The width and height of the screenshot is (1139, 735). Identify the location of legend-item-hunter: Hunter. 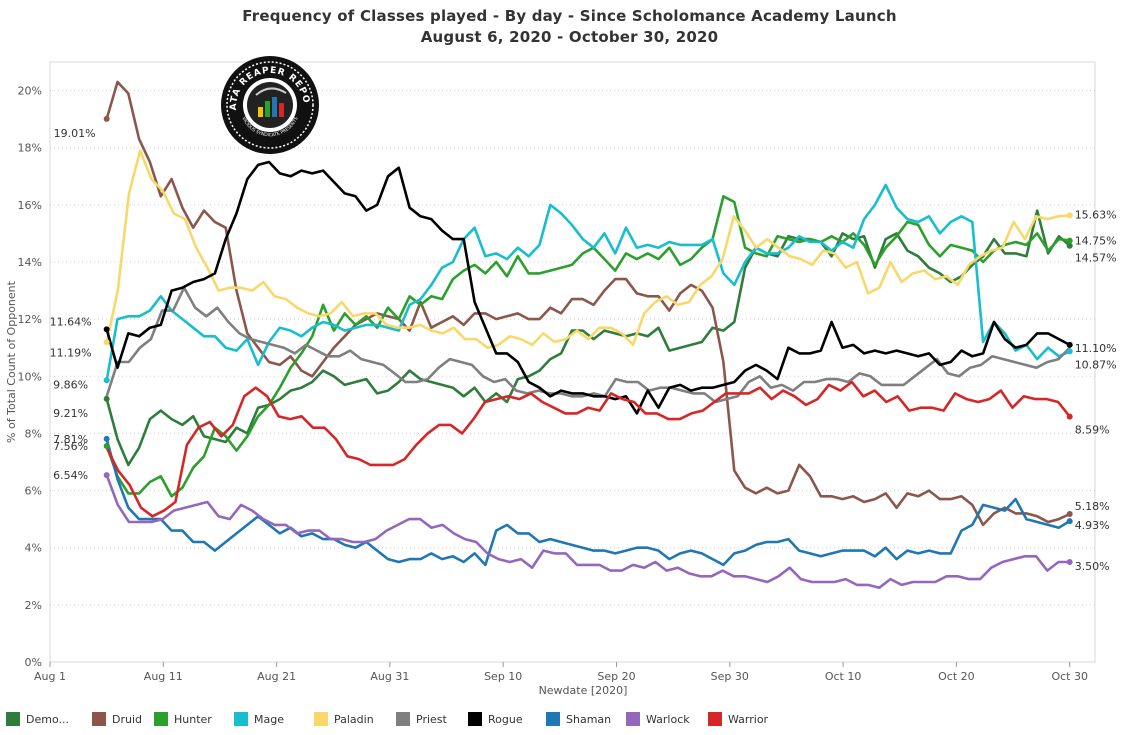
(194, 719).